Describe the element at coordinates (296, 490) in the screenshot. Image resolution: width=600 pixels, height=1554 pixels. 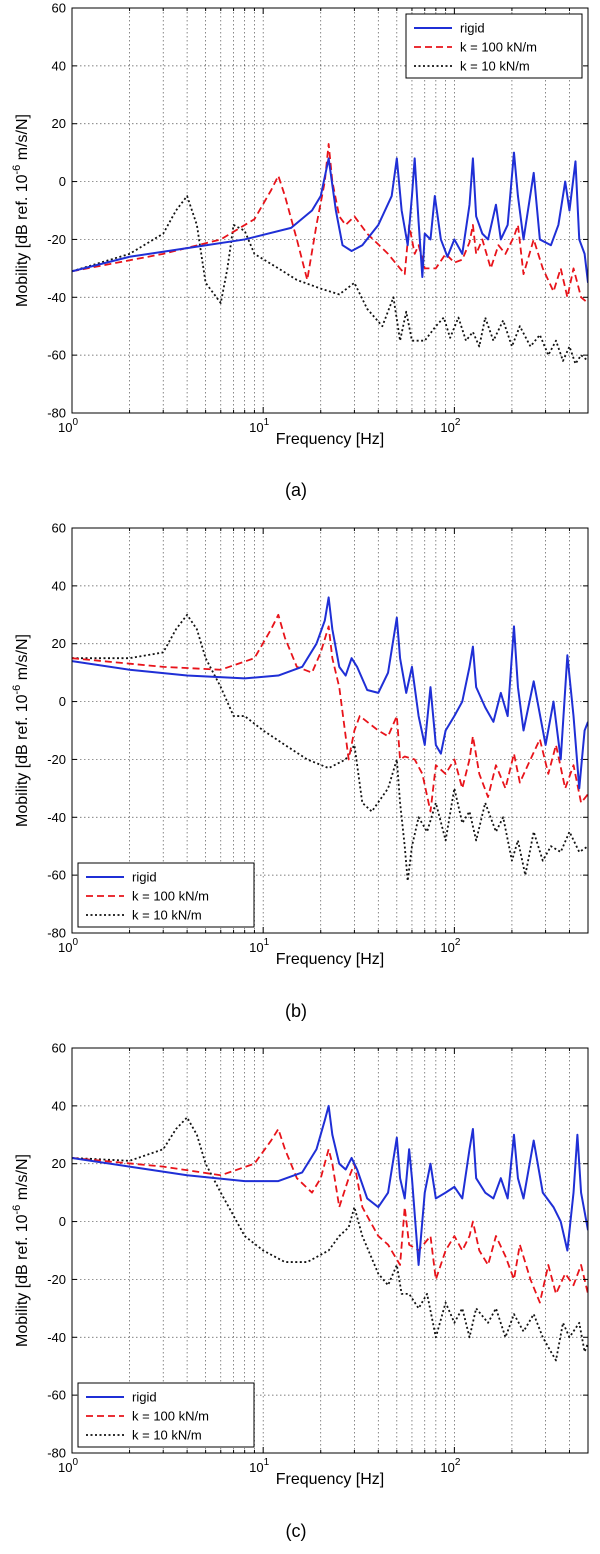
I see `panel-caption: (a)` at that location.